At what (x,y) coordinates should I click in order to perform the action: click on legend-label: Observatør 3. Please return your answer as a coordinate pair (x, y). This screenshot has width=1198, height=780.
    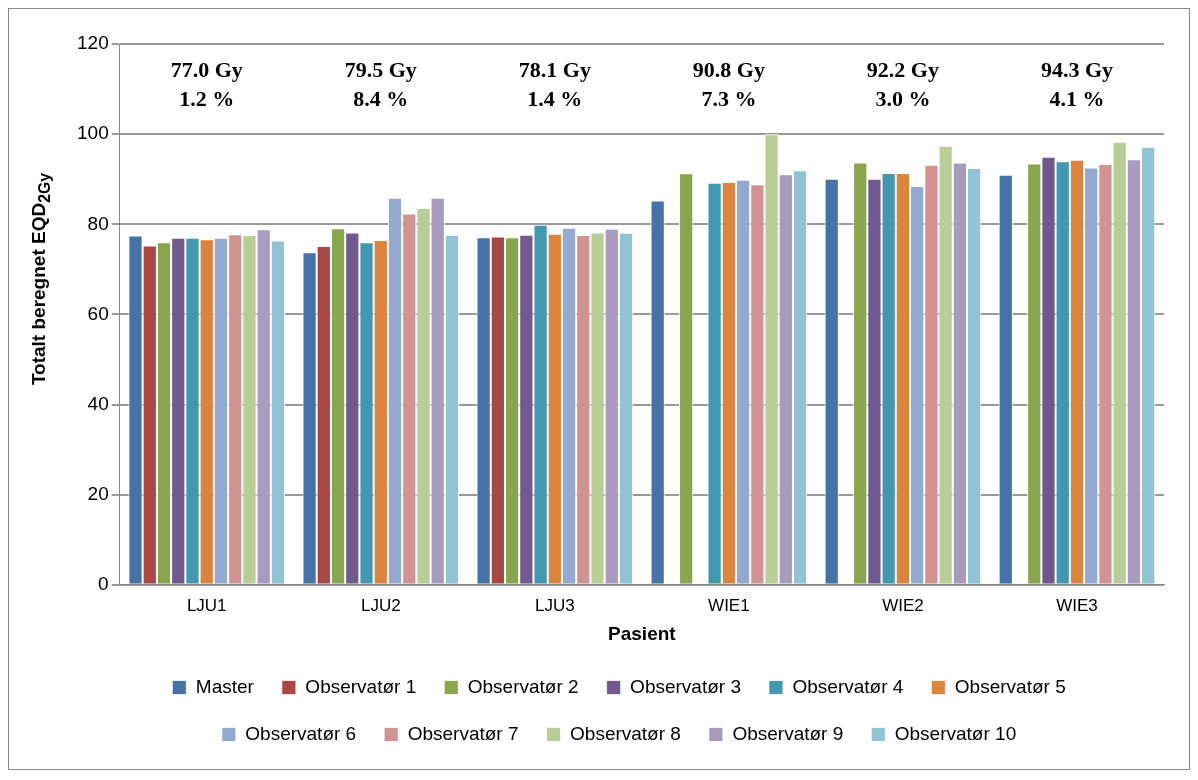
    Looking at the image, I should click on (685, 686).